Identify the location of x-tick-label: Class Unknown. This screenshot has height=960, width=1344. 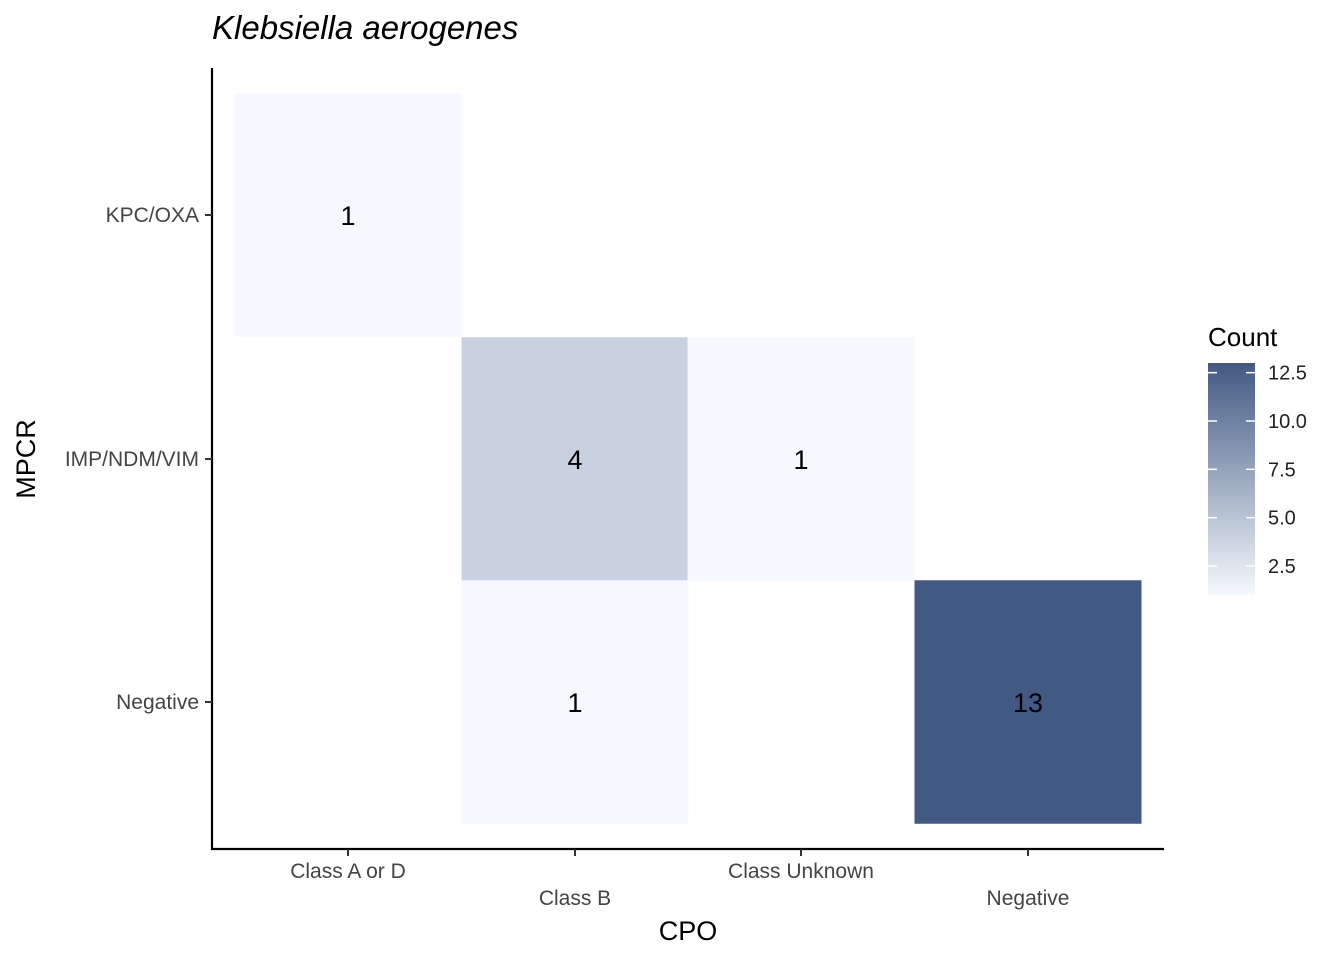
(801, 871).